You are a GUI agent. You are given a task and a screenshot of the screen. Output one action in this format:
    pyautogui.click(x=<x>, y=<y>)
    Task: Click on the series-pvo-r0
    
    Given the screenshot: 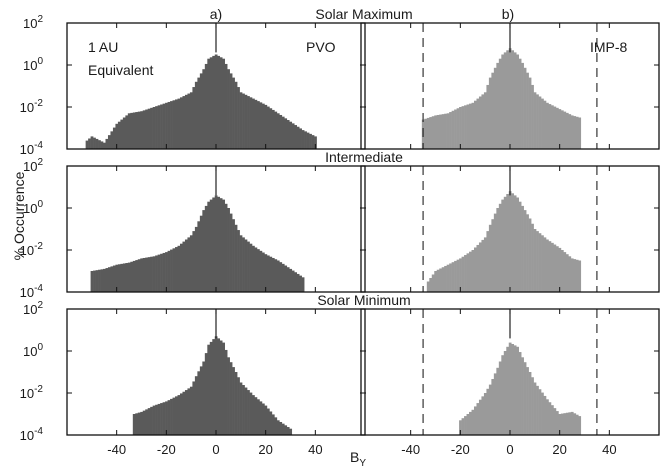 What is the action you would take?
    pyautogui.click(x=201, y=102)
    